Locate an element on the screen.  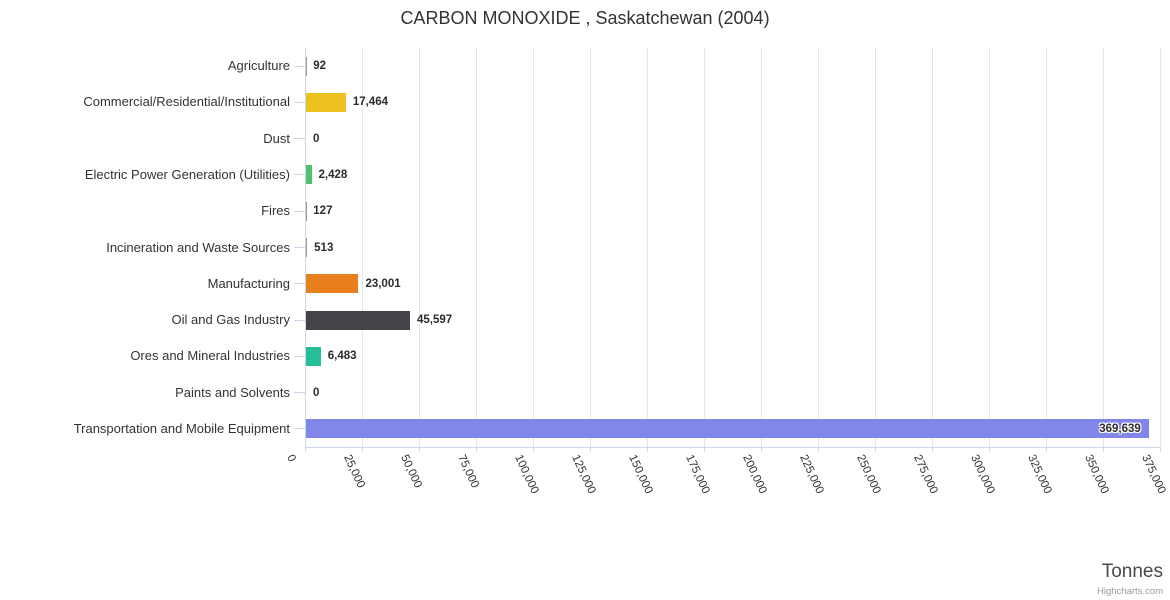
x-axis-tick-label: 175,000 is located at coordinates (697, 474).